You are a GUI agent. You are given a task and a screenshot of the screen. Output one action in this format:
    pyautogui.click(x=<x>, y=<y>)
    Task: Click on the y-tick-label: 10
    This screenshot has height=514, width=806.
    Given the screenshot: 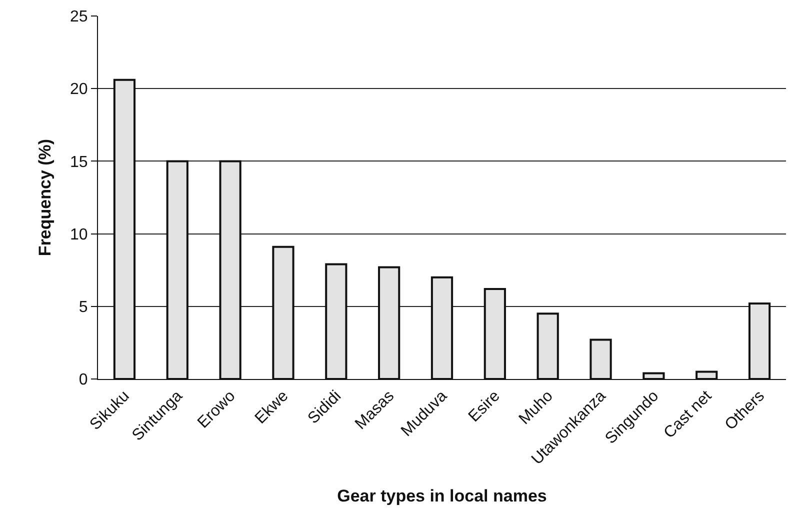 What is the action you would take?
    pyautogui.click(x=79, y=235)
    